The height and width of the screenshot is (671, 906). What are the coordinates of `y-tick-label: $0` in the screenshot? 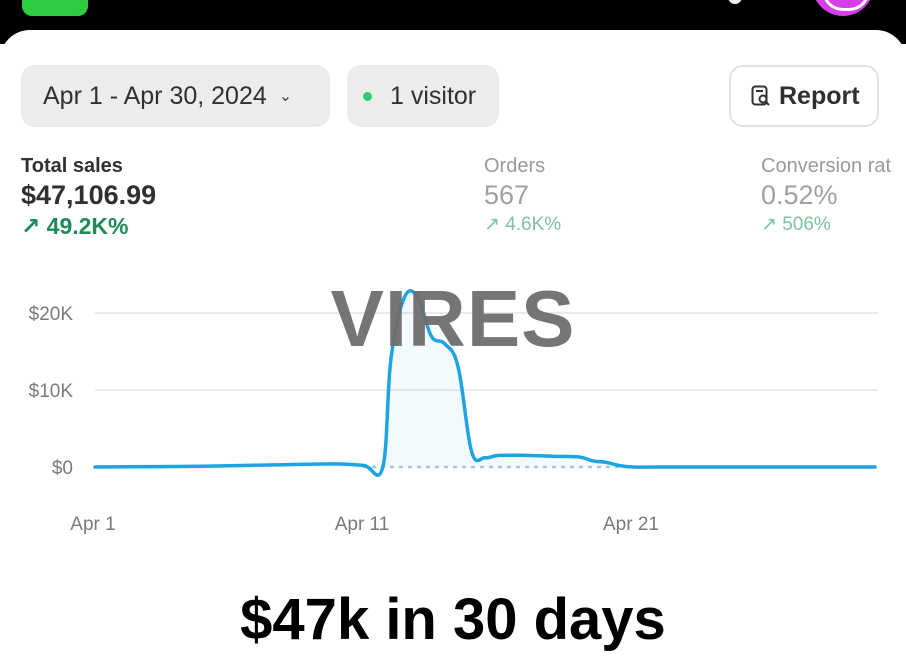 It's located at (62, 468).